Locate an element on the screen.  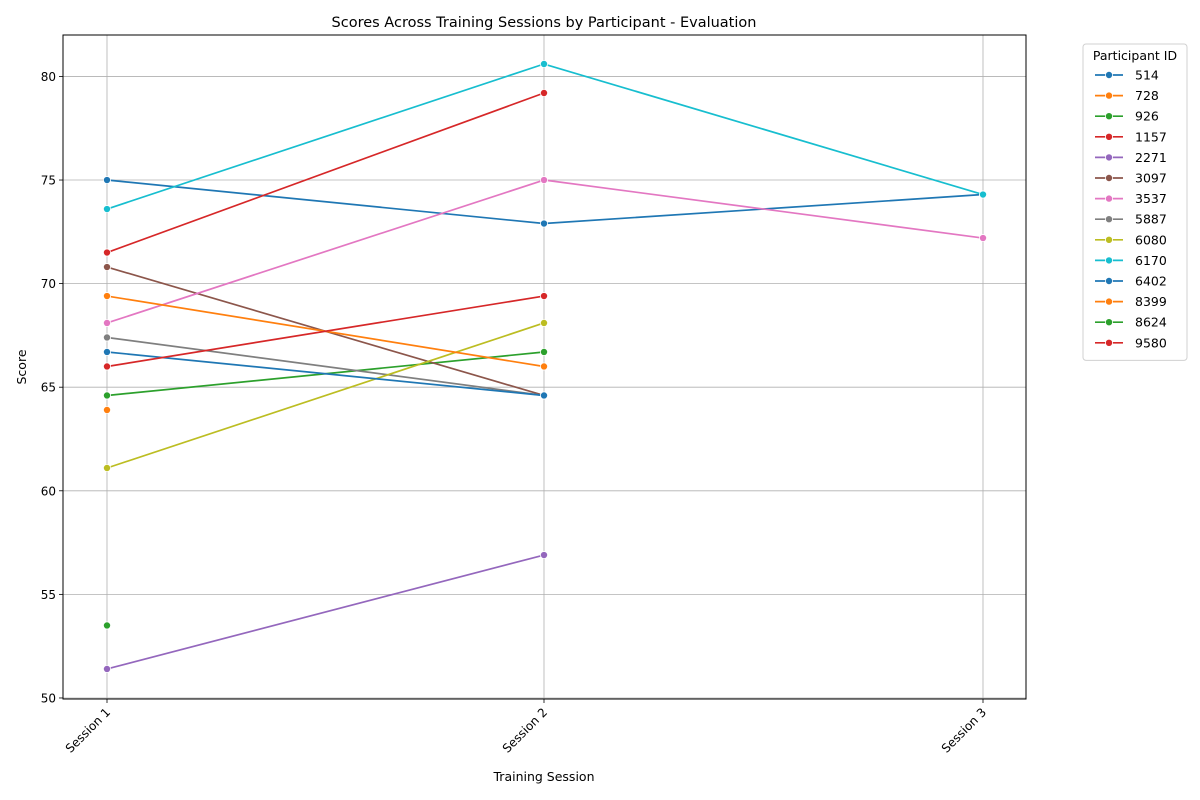
legend-item: 1157 is located at coordinates (1131, 136).